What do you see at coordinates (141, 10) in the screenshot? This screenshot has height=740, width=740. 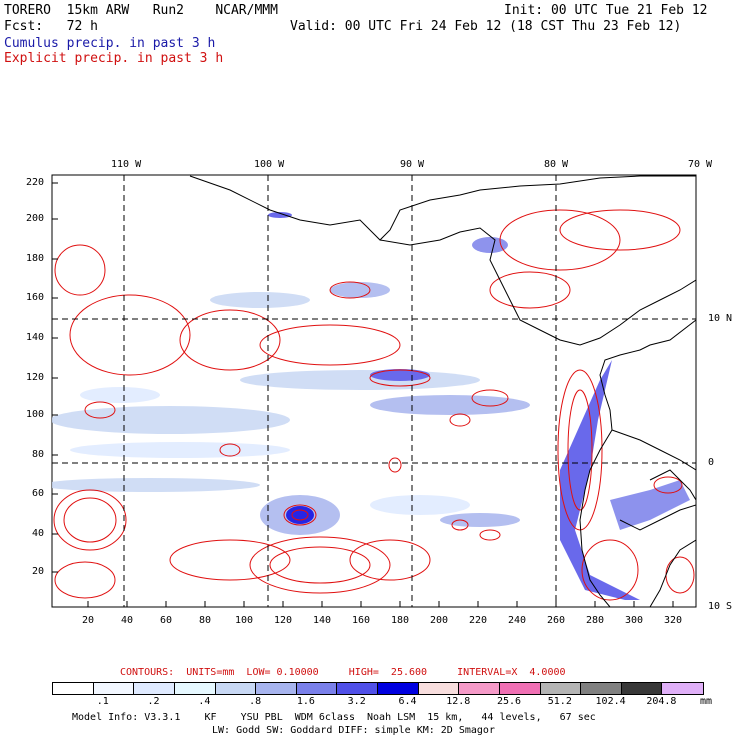 I see `model-title: TORERO 15km ARW Run2 NCAR/MMM` at bounding box center [141, 10].